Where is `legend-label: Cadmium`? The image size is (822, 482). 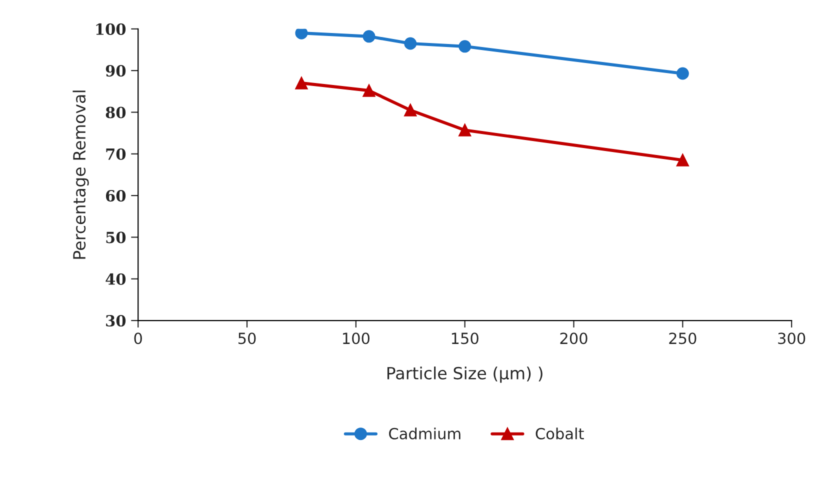 legend-label: Cadmium is located at coordinates (424, 434).